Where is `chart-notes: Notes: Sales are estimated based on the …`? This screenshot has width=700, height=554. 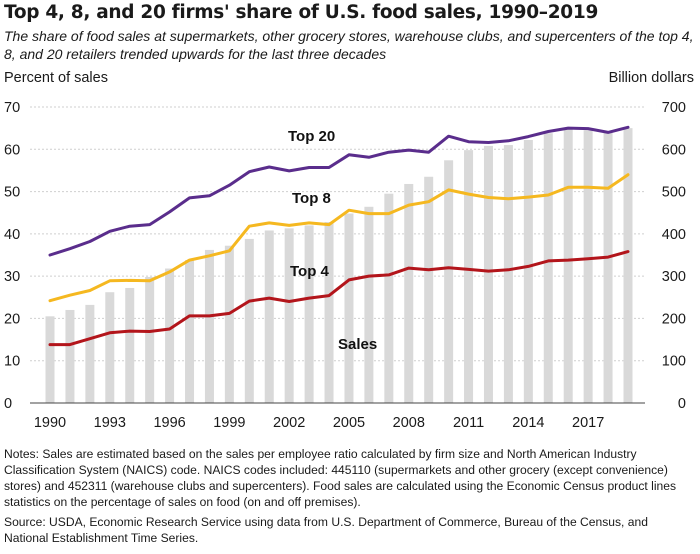
chart-notes: Notes: Sales are estimated based on the … is located at coordinates (340, 478).